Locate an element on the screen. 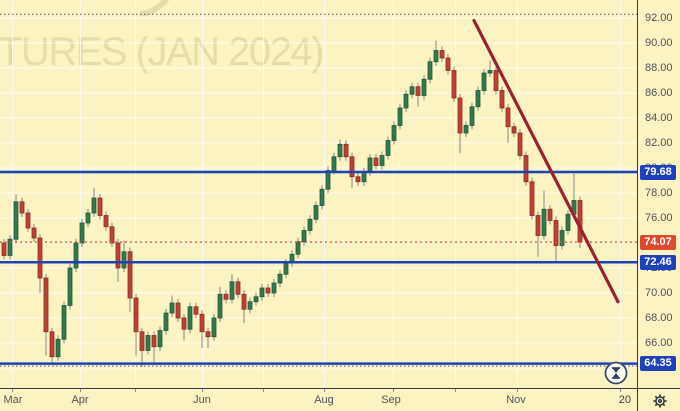 This screenshot has height=411, width=680. time-axis-label: Apr is located at coordinates (80, 400).